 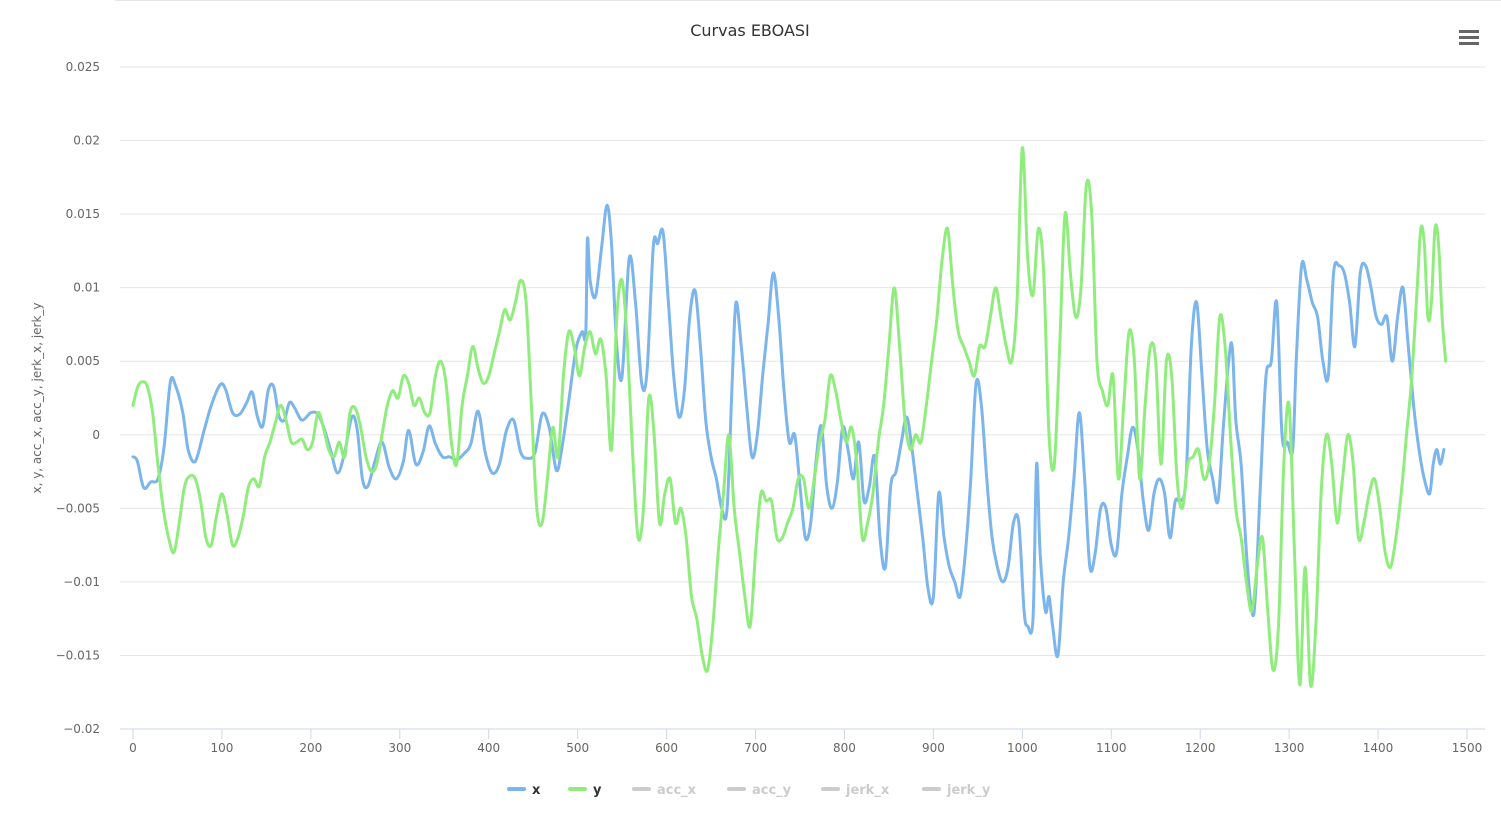 I want to click on x-tick-label: 500, so click(x=577, y=748).